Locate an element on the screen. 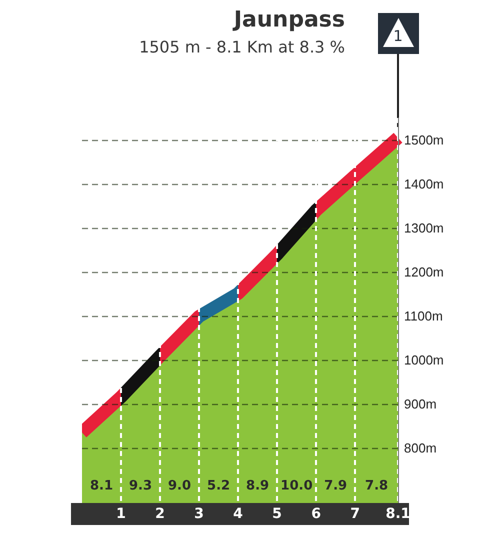  chart-title: Jaunpass is located at coordinates (288, 20).